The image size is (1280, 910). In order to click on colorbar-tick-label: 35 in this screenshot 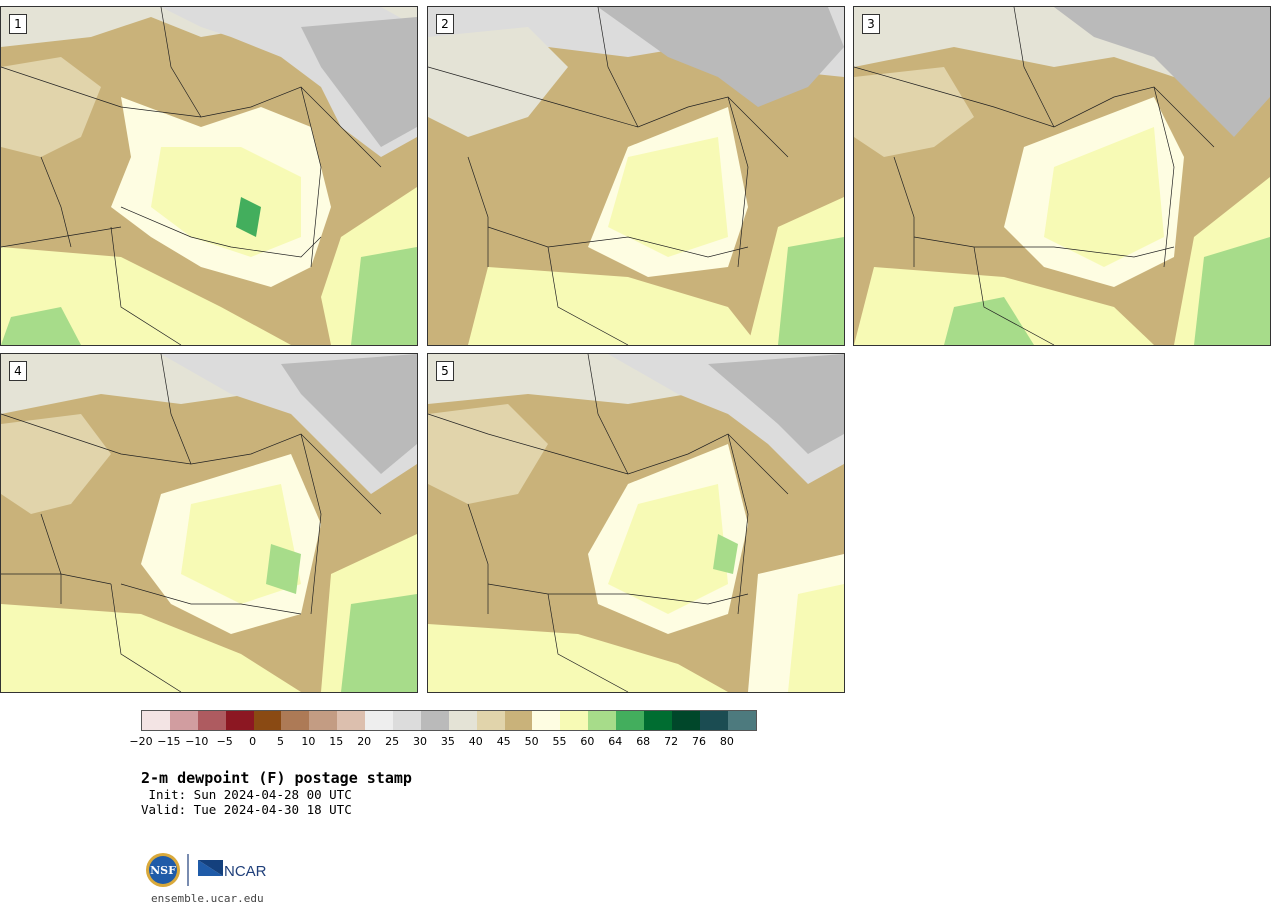, I will do `click(447, 741)`.